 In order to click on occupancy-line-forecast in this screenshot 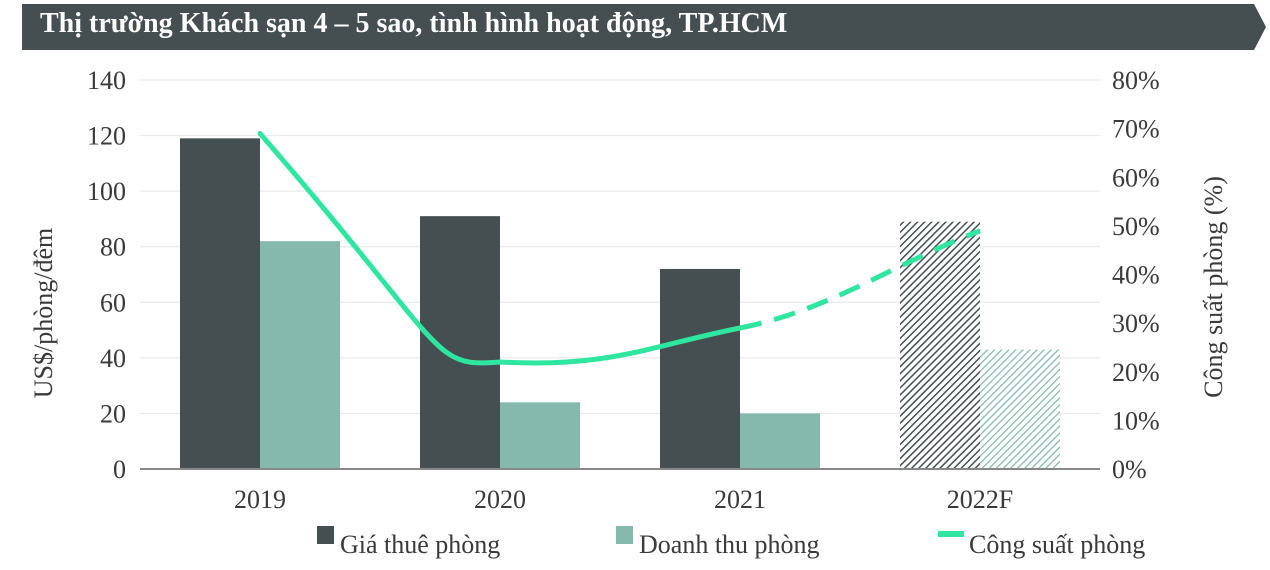, I will do `click(860, 279)`.